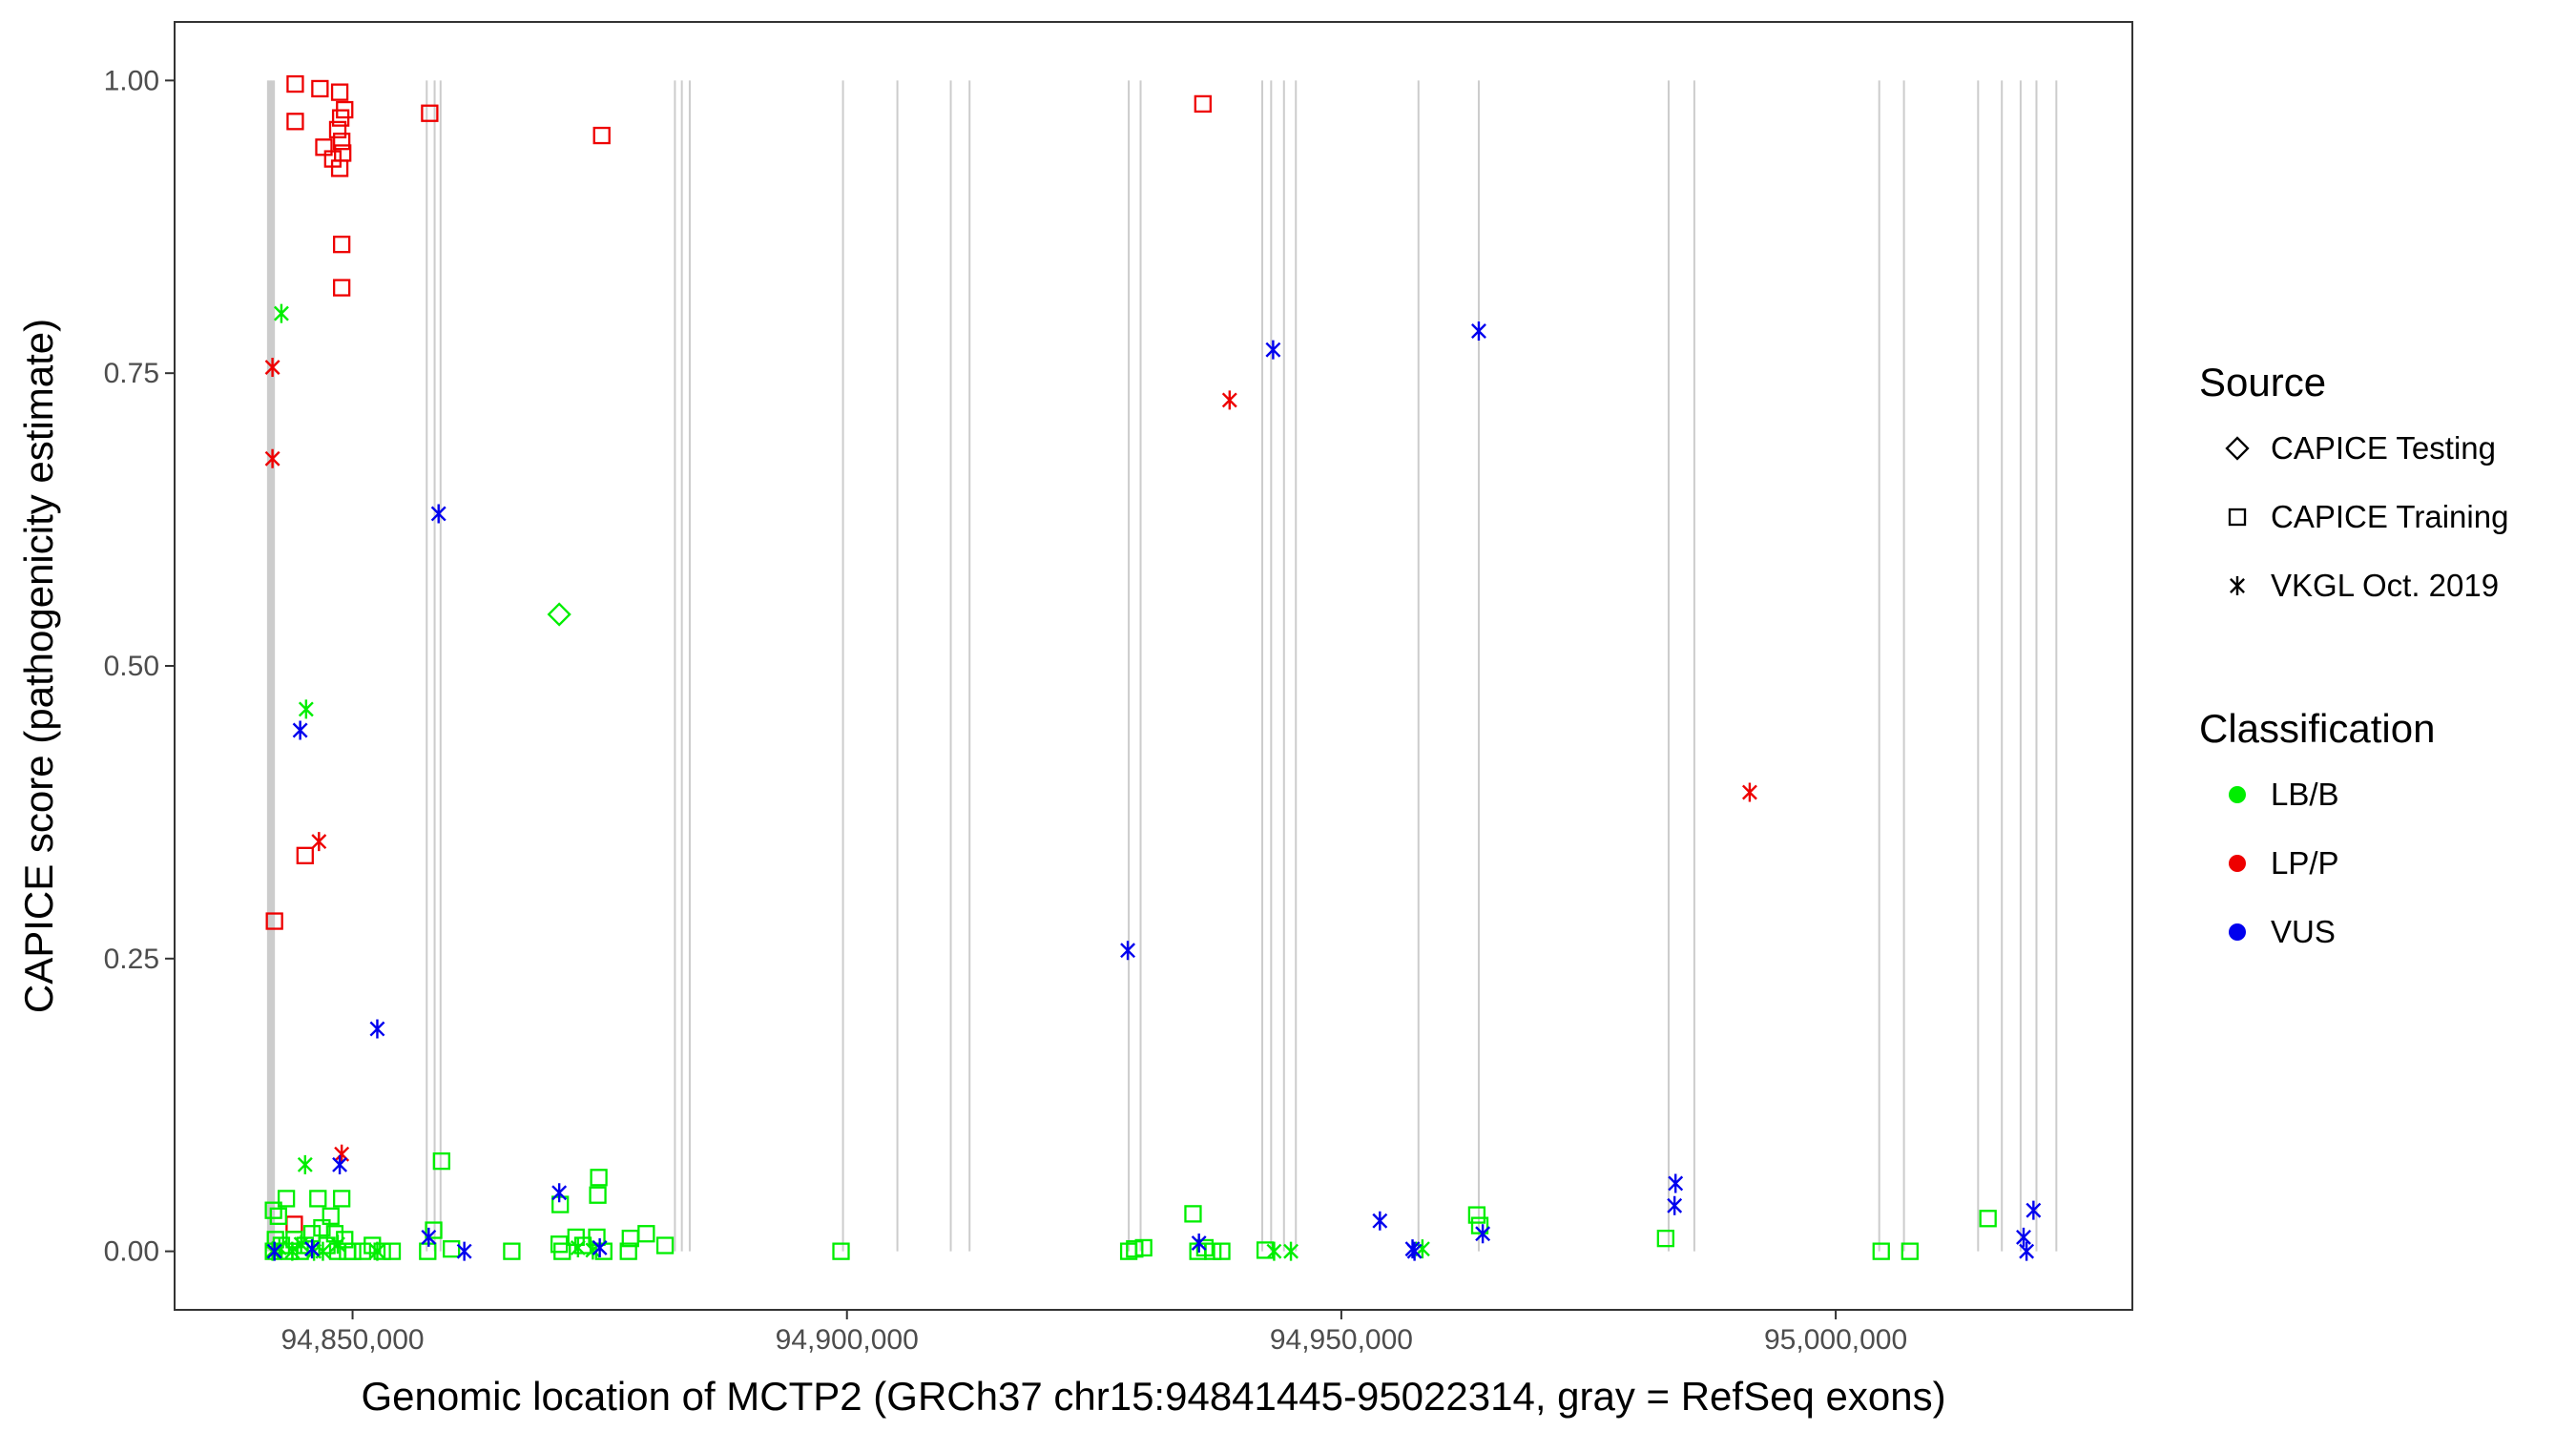  I want to click on legend-title-source: Source, so click(2262, 382).